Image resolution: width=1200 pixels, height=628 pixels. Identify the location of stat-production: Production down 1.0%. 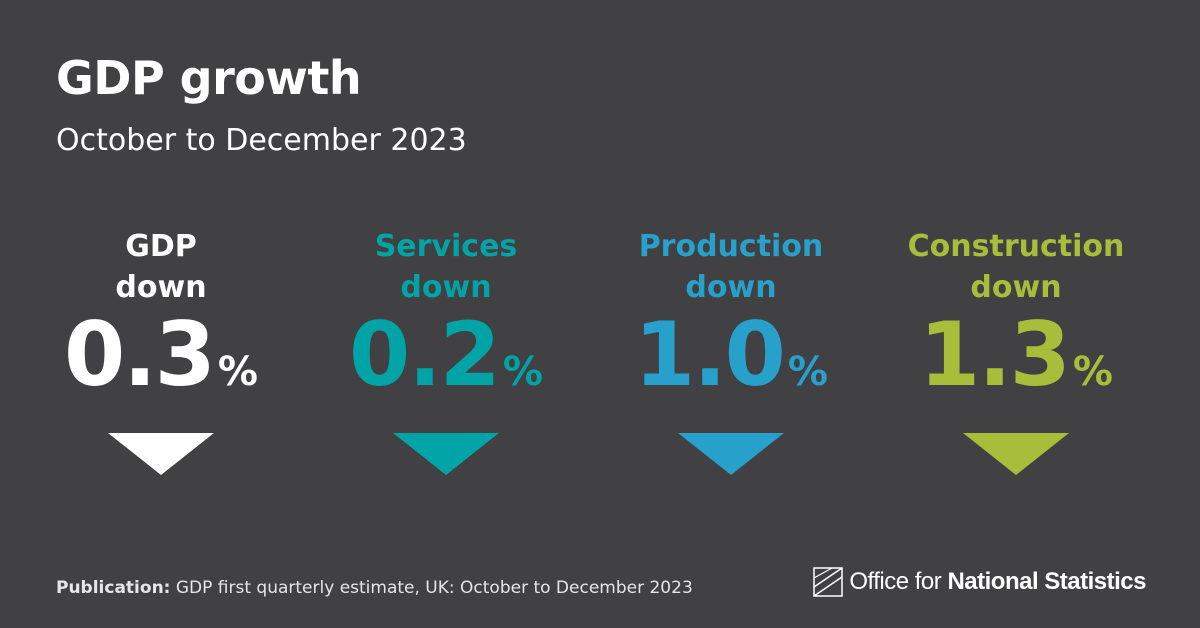
(731, 350).